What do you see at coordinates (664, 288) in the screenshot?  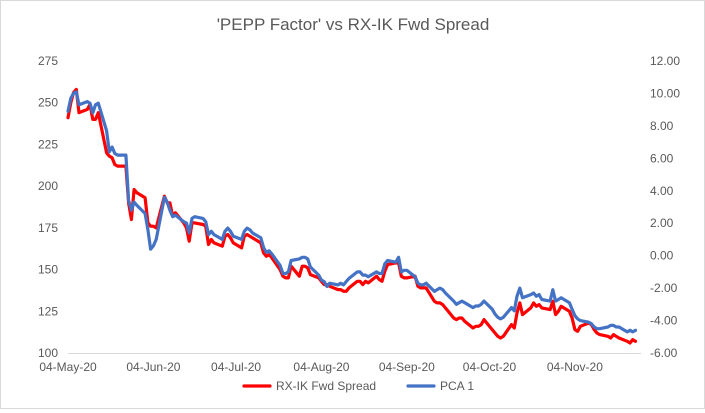 I see `y-right-tick-label: -2.00` at bounding box center [664, 288].